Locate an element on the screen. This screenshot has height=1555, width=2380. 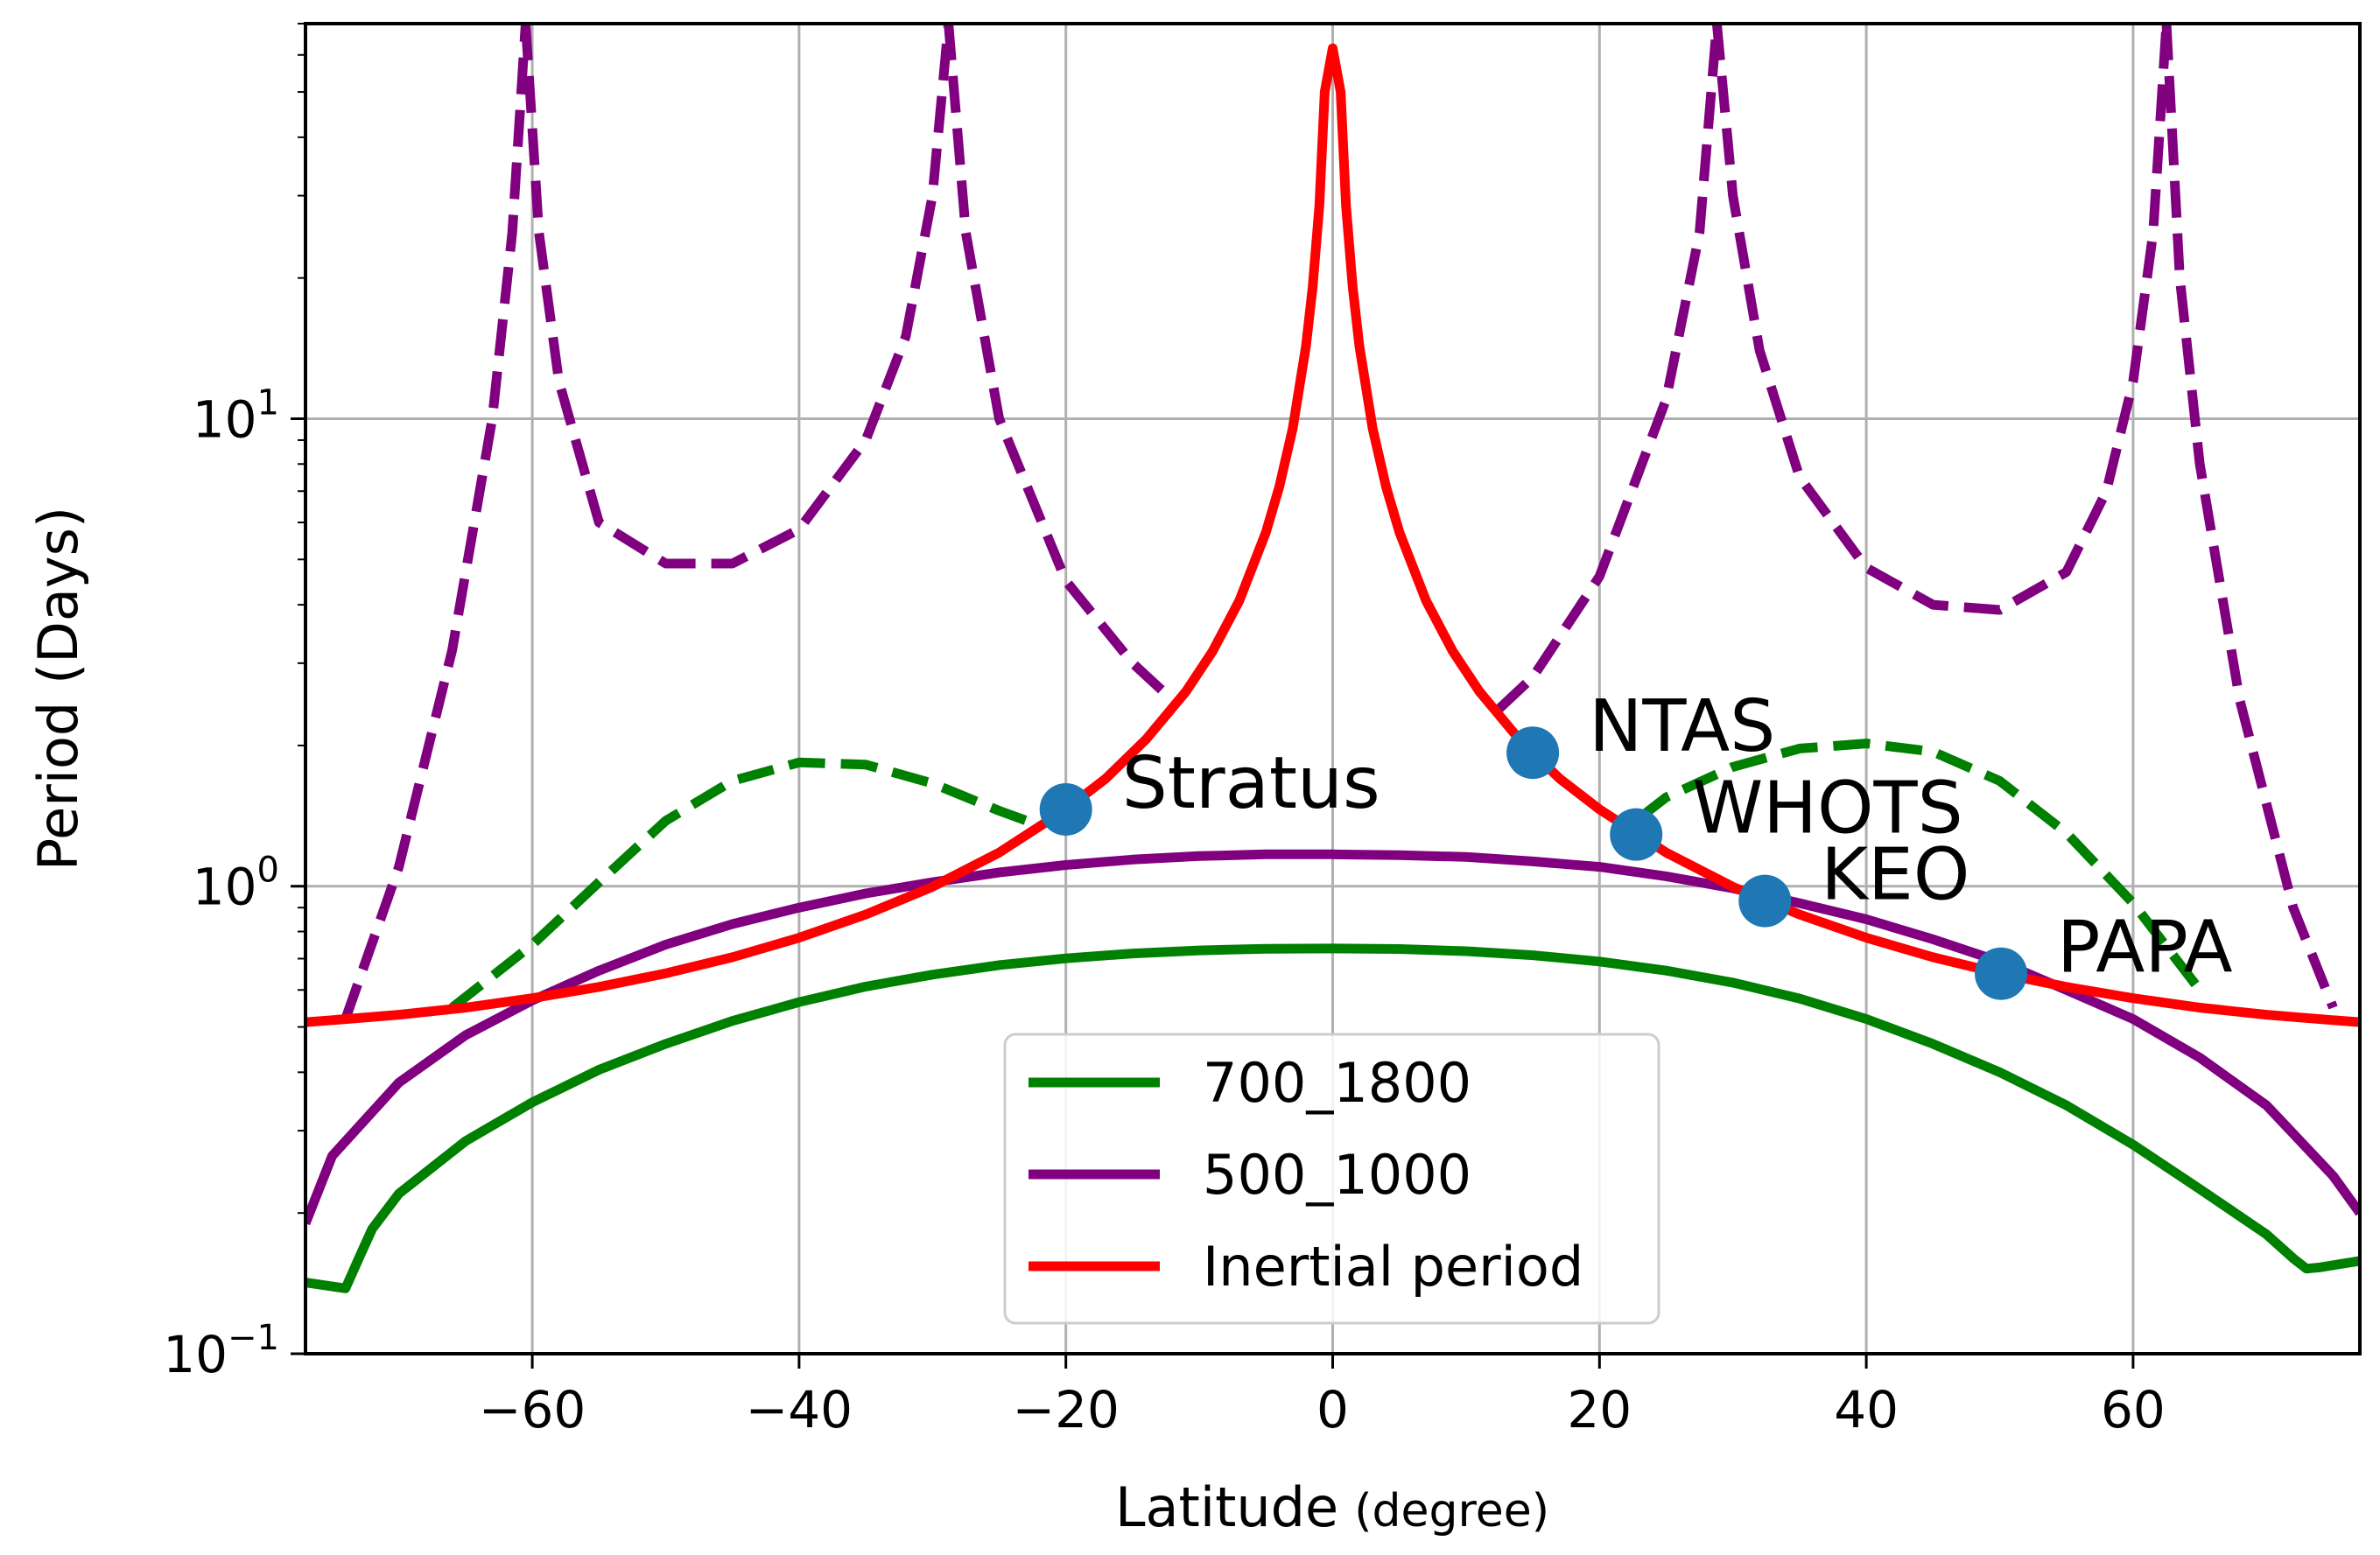
y-tick-label-exponent: 0 is located at coordinates (268, 871).